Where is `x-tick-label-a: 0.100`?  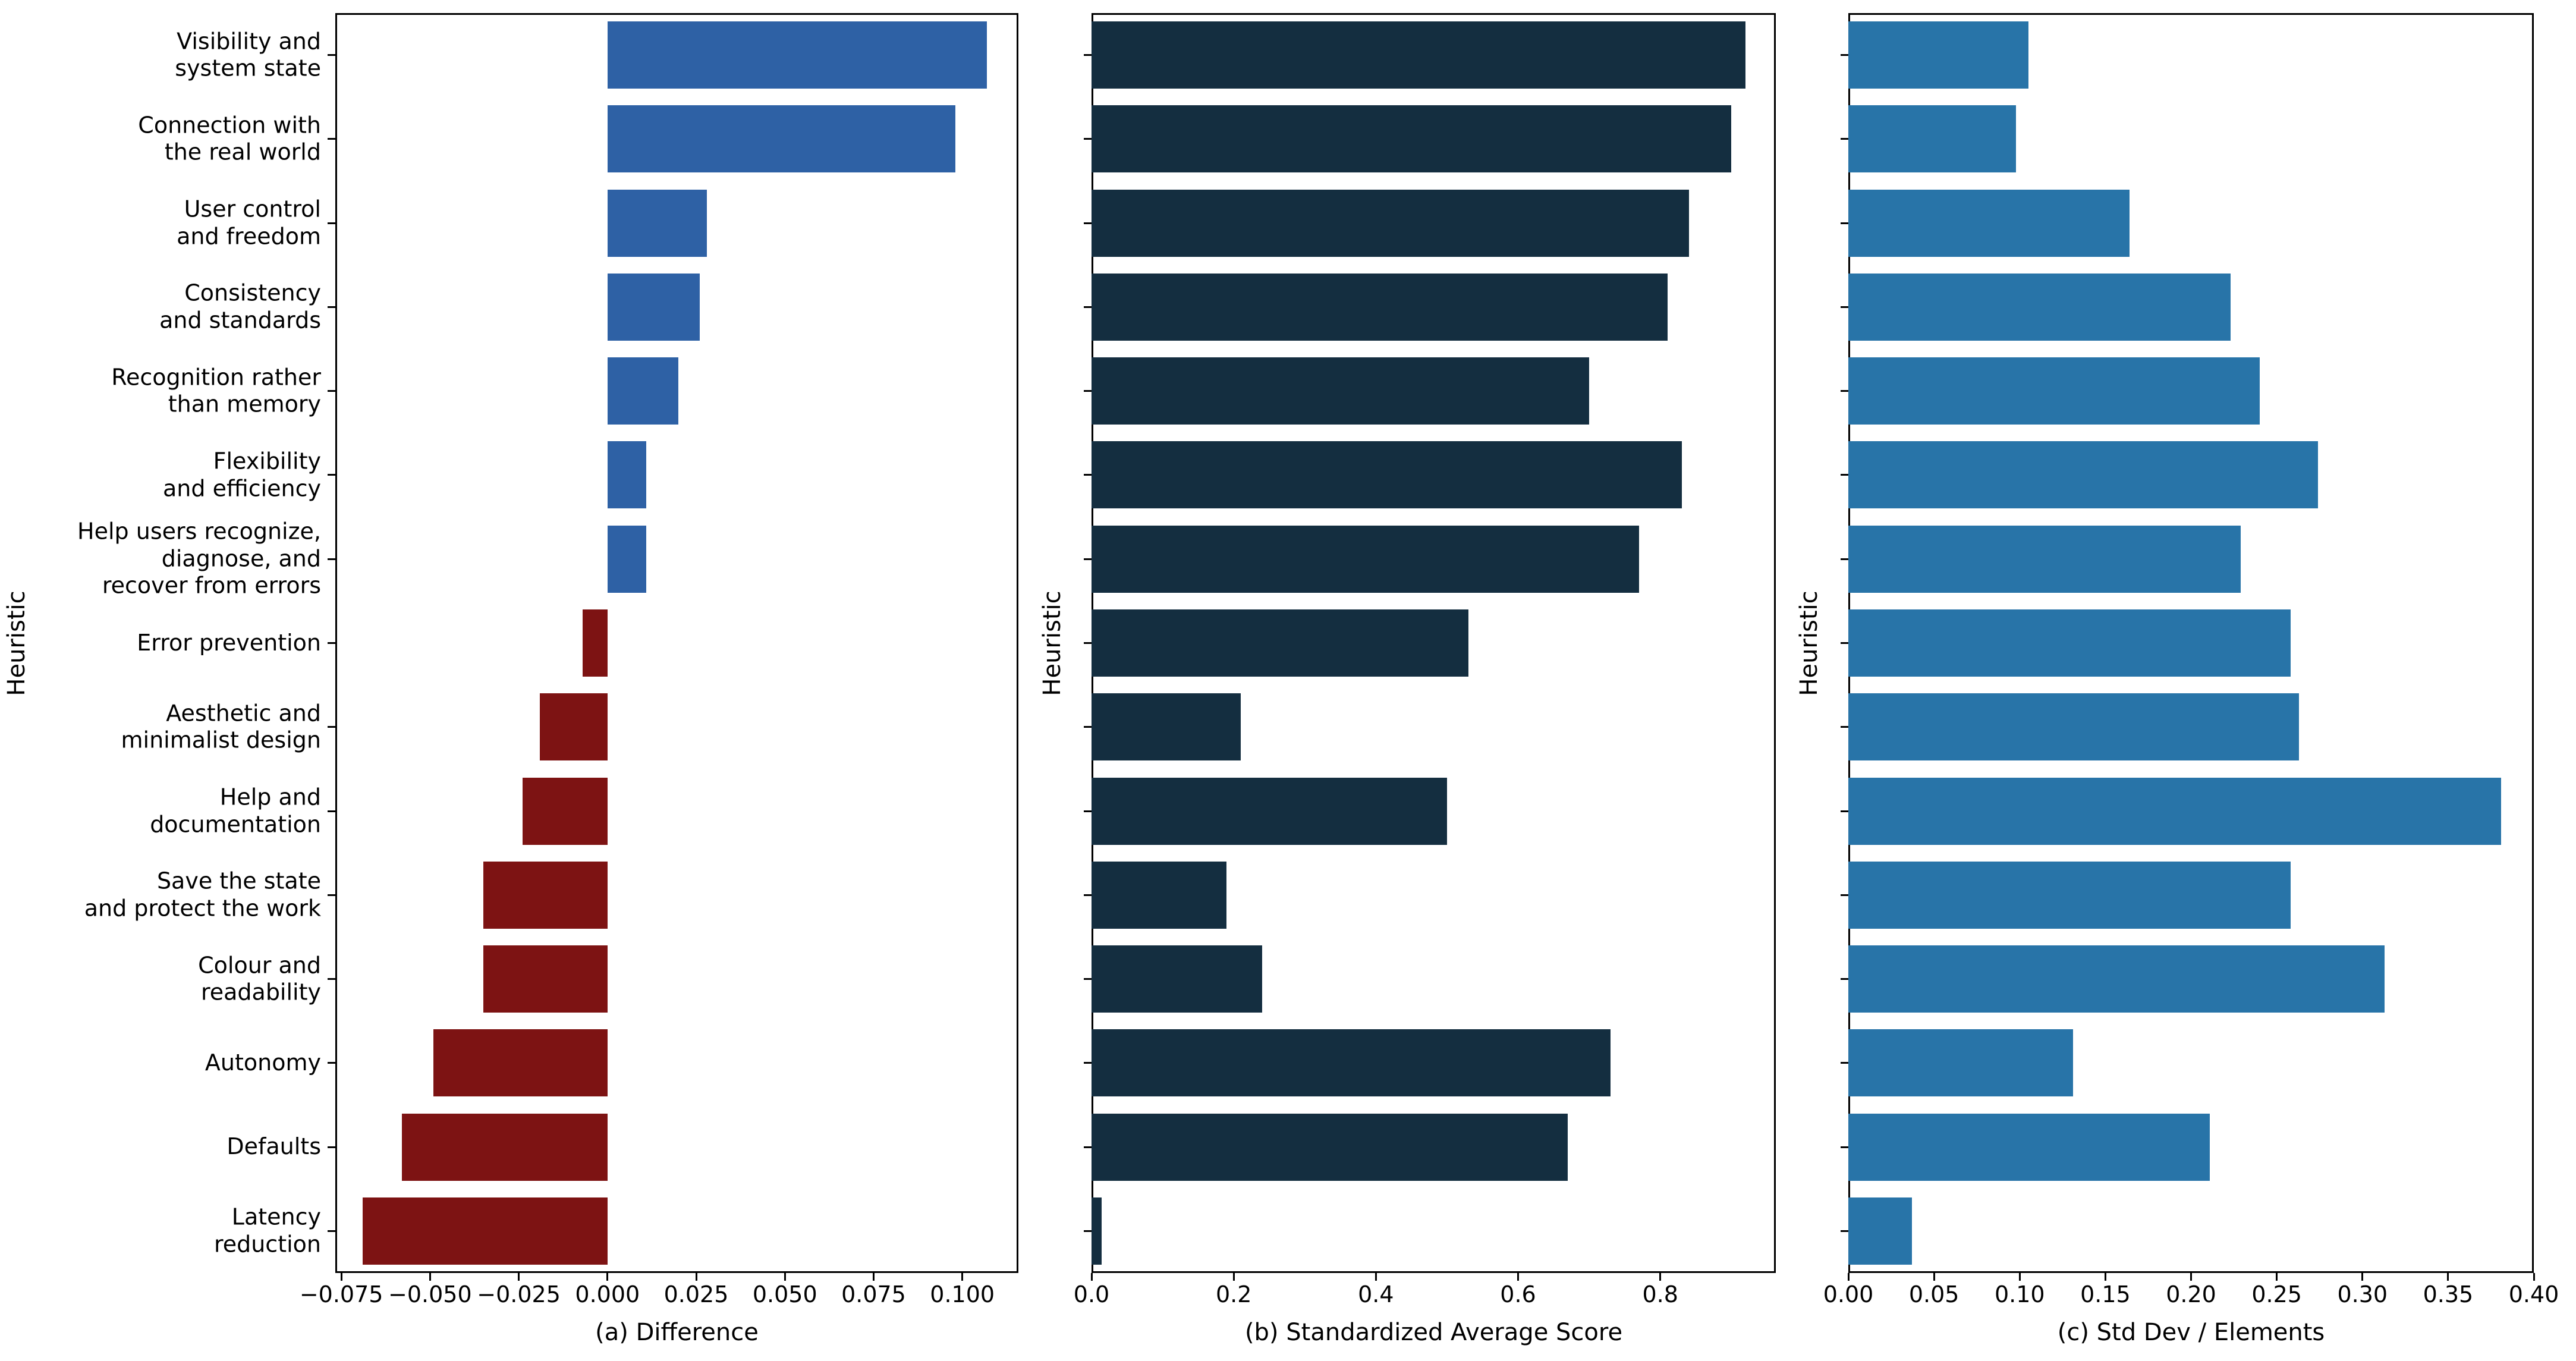
x-tick-label-a: 0.100 is located at coordinates (962, 1294).